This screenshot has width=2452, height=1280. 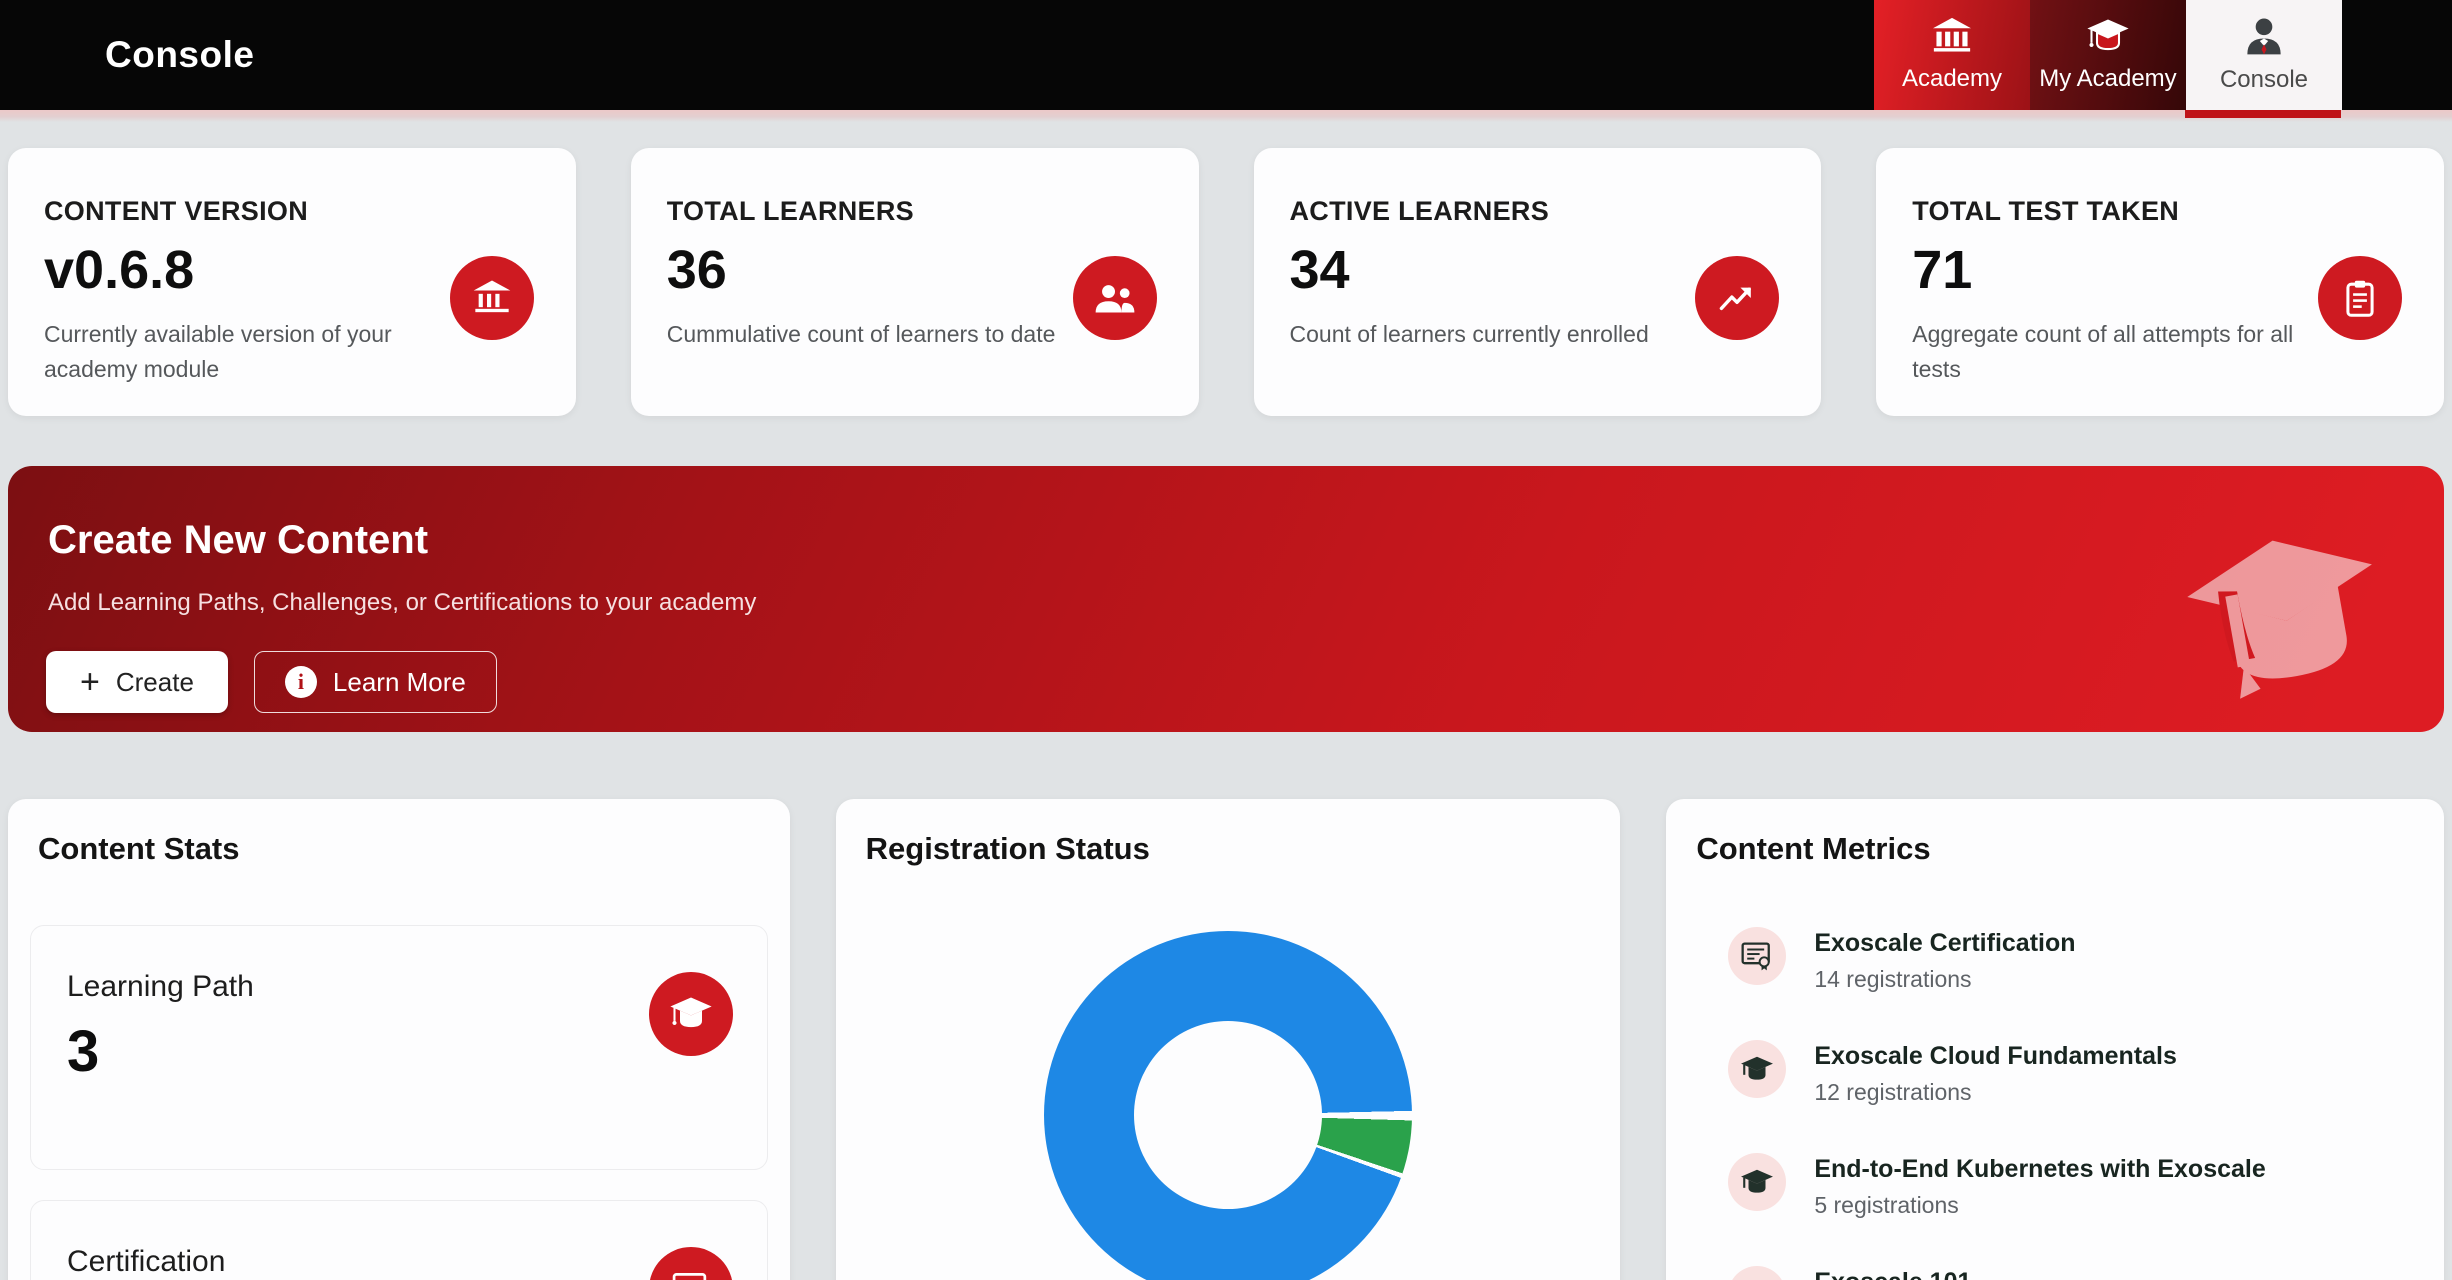 What do you see at coordinates (1227, 1105) in the screenshot?
I see `registration-donut-chart` at bounding box center [1227, 1105].